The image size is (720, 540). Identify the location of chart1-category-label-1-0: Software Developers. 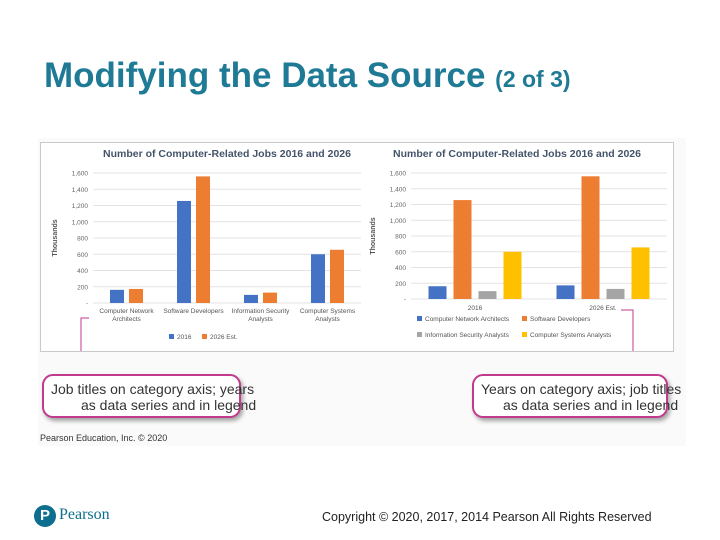
(193, 311).